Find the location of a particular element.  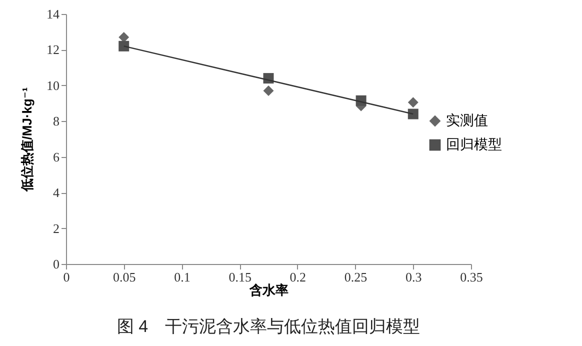

y-tick-label: 0 is located at coordinates (56, 264).